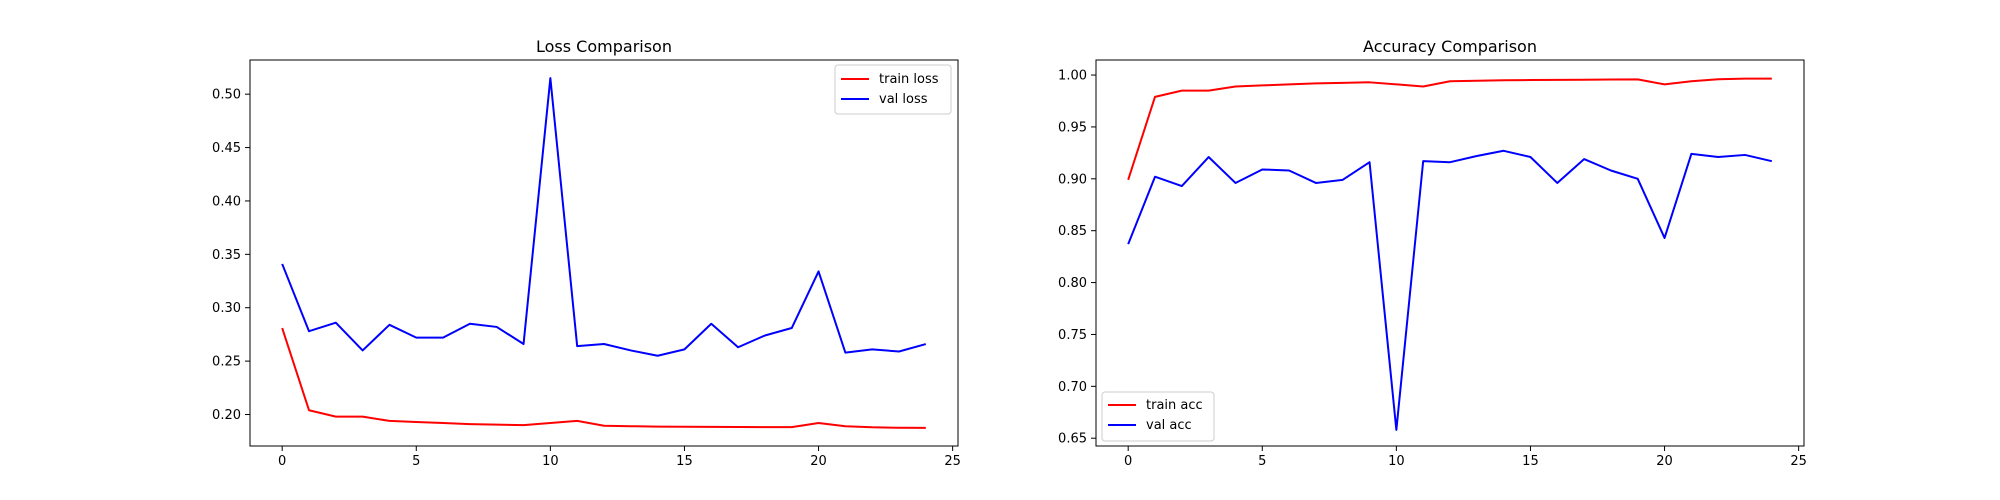 This screenshot has height=500, width=2000. What do you see at coordinates (1174, 405) in the screenshot?
I see `train-acc-legend-label: train acc` at bounding box center [1174, 405].